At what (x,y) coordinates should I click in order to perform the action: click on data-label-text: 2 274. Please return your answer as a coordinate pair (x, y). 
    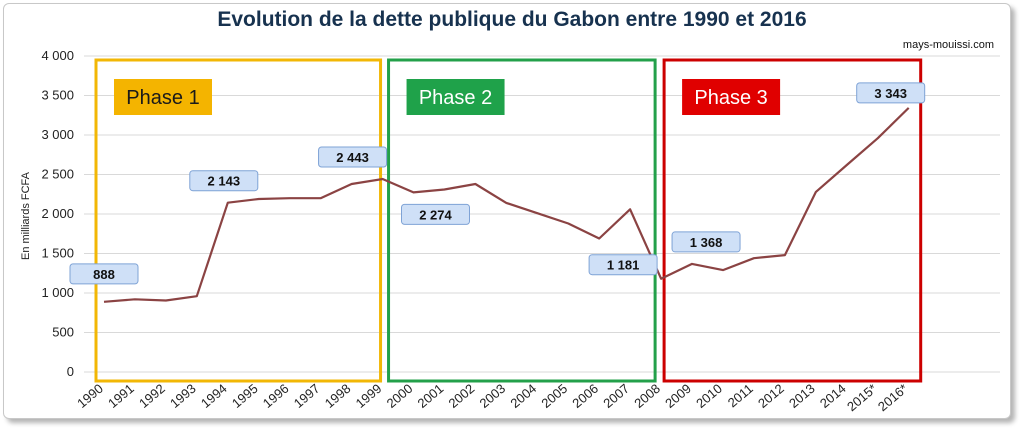
    Looking at the image, I should click on (435, 214).